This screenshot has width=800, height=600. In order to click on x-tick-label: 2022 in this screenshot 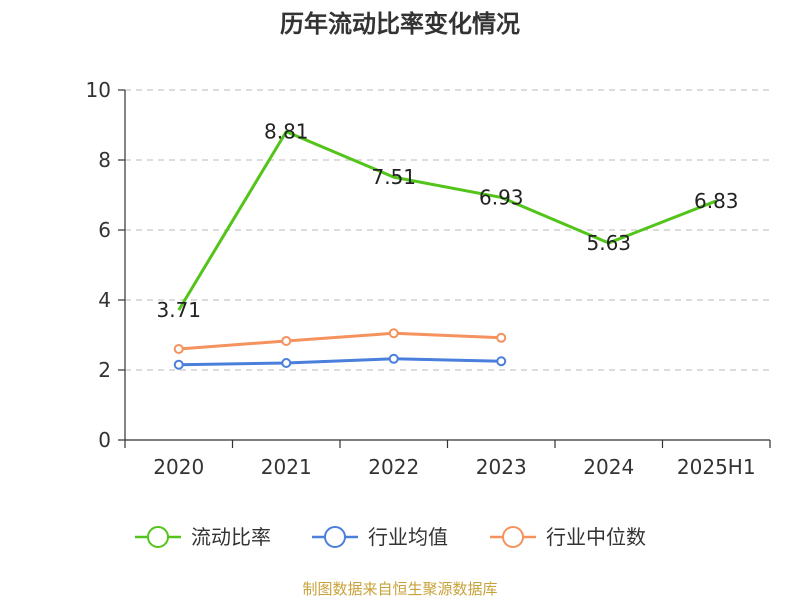, I will do `click(393, 467)`.